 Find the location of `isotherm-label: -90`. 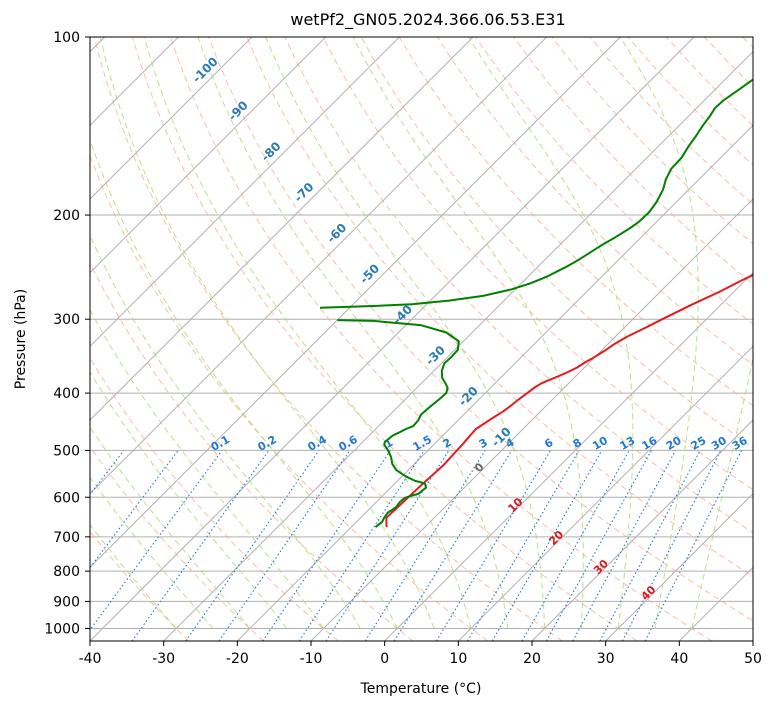

isotherm-label: -90 is located at coordinates (238, 110).